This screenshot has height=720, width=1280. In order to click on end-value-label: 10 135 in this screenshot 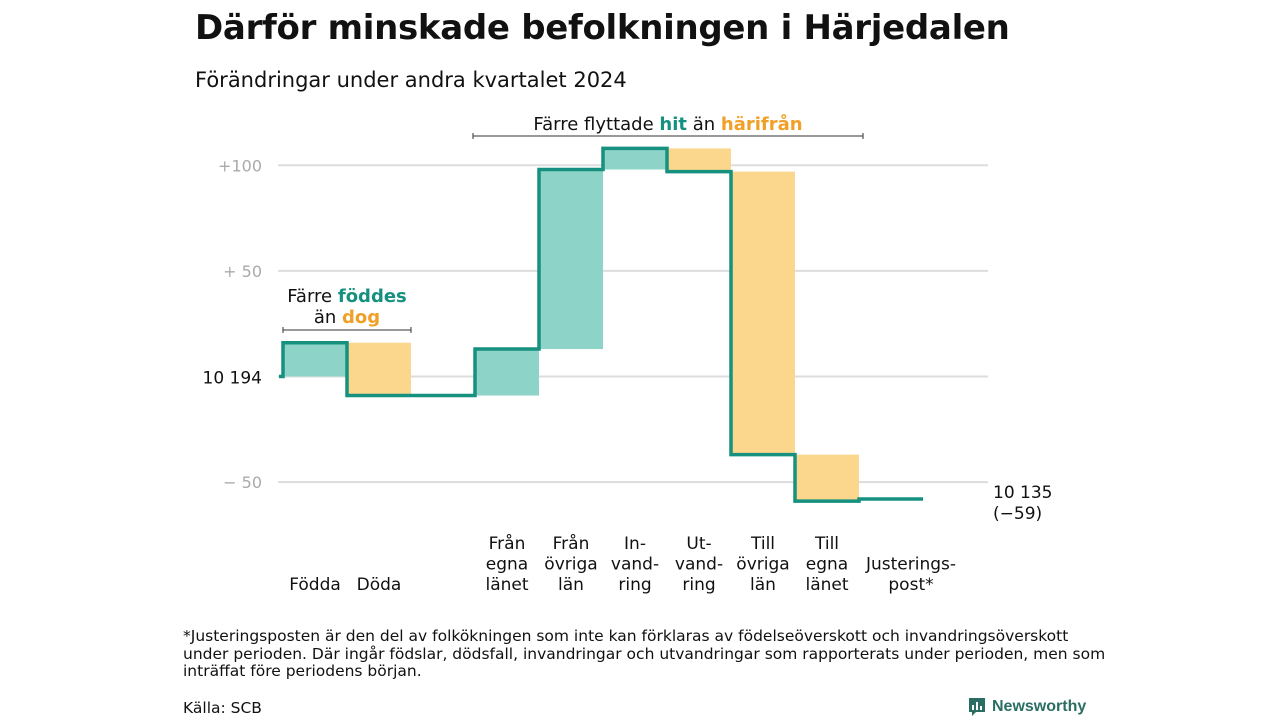, I will do `click(1022, 493)`.